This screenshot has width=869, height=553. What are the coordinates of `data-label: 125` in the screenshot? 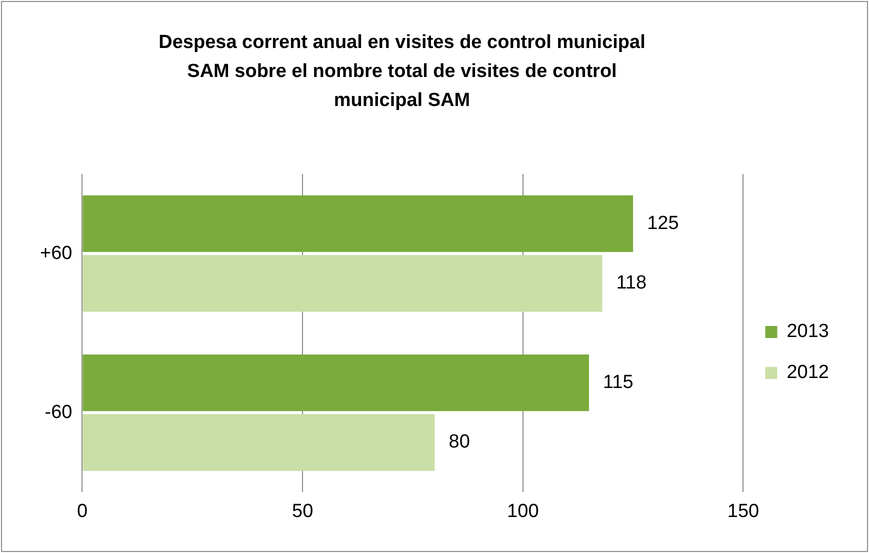 It's located at (663, 223).